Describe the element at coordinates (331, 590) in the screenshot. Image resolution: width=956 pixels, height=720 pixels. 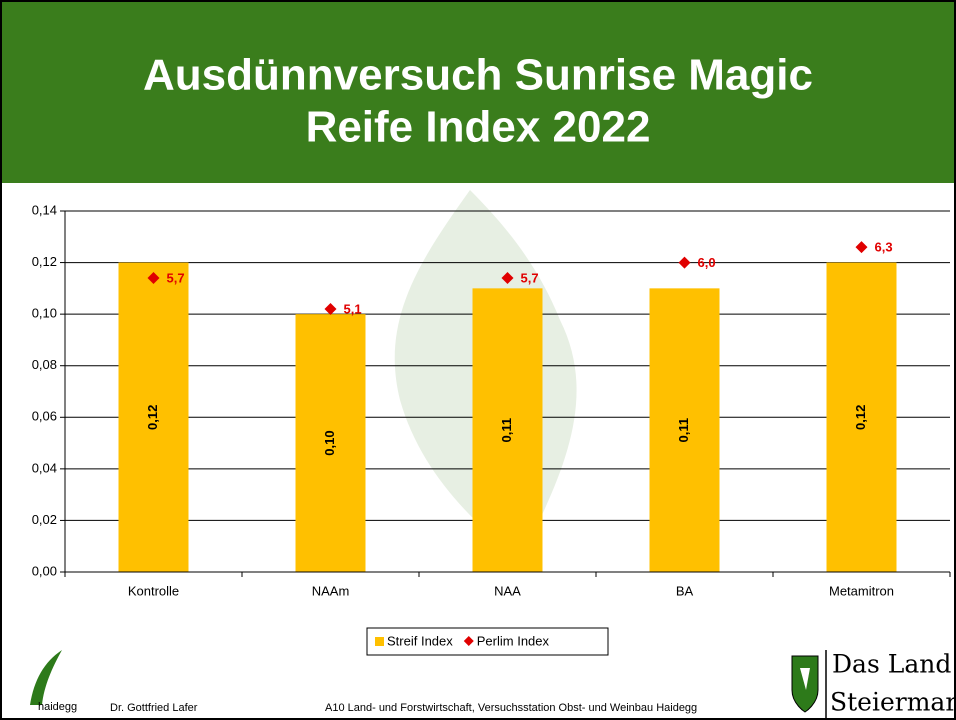
I see `x-tick-label: NAAm` at that location.